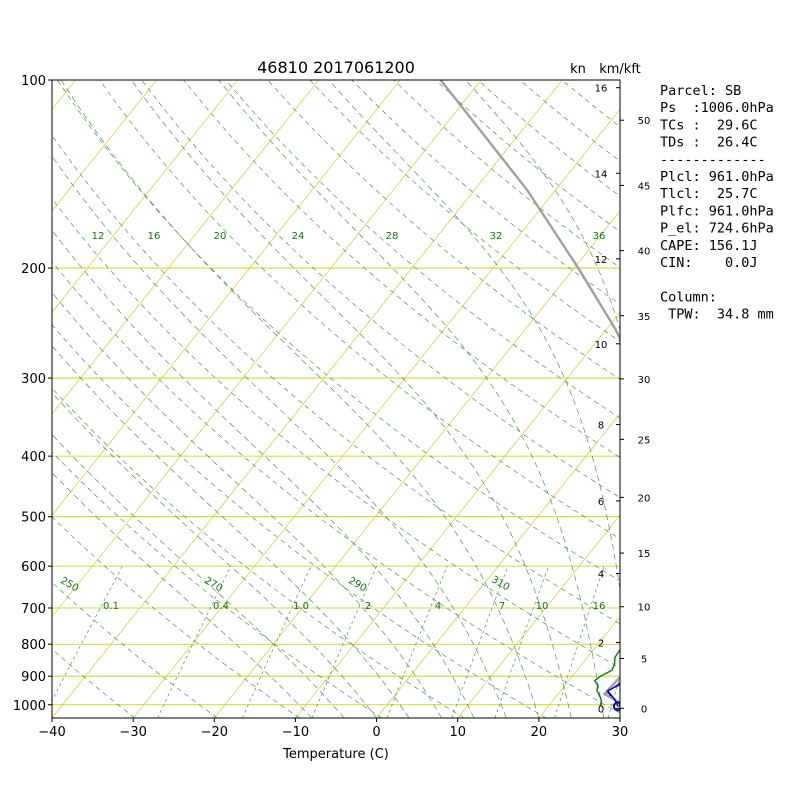 This screenshot has height=800, width=800. Describe the element at coordinates (717, 108) in the screenshot. I see `info-line: Ps :1006.0hPa` at that location.